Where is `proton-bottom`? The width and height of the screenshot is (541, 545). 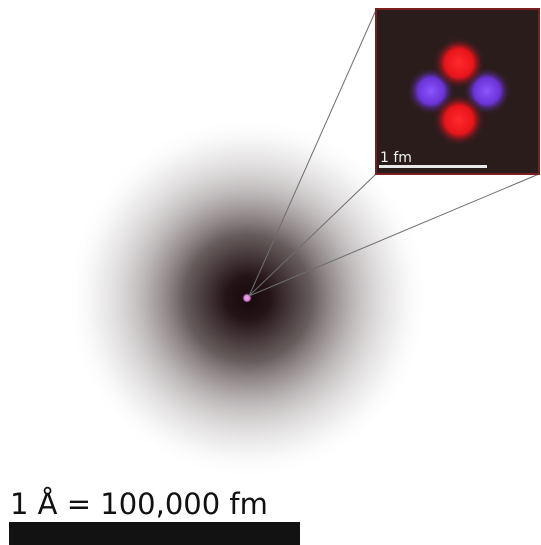 proton-bottom is located at coordinates (459, 120).